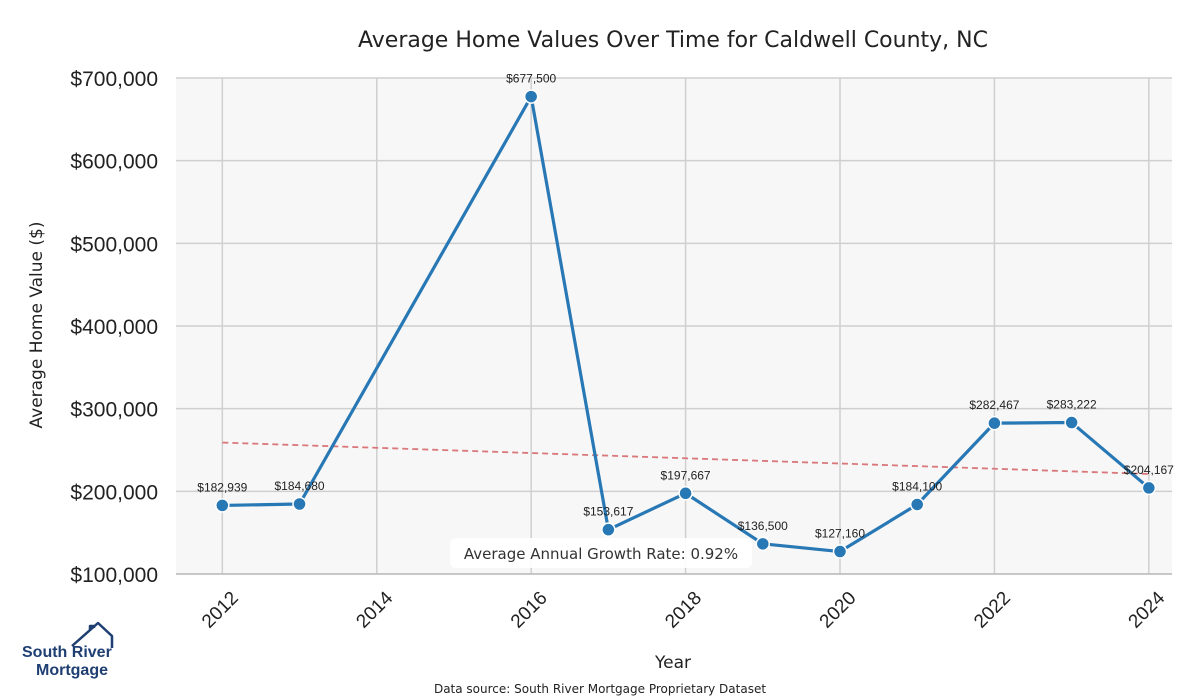  I want to click on data-label: $127,160, so click(840, 534).